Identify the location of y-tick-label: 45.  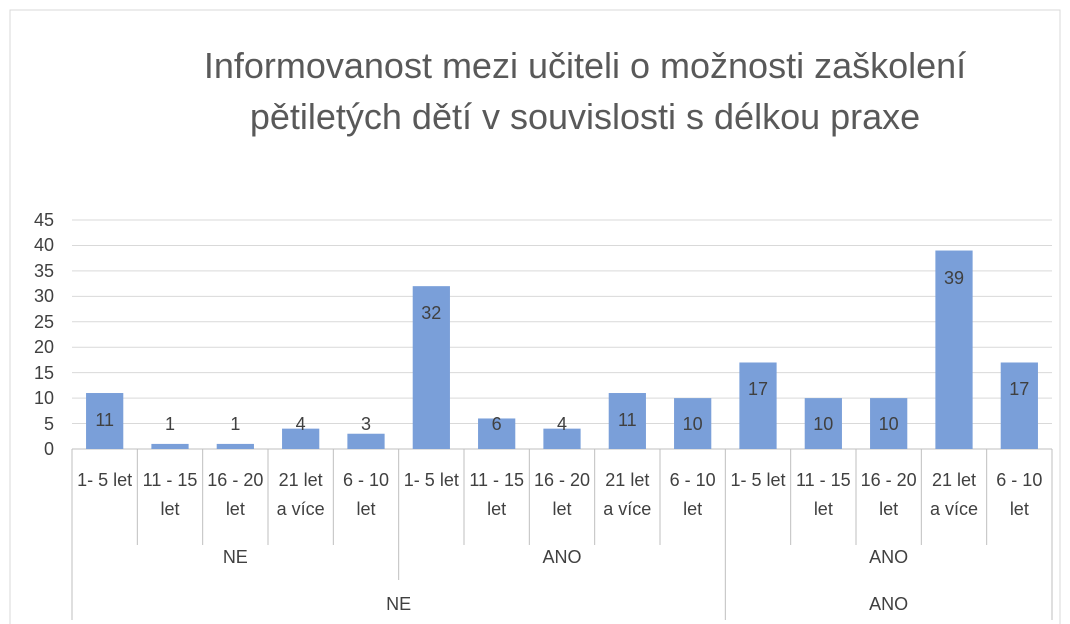
(43, 220).